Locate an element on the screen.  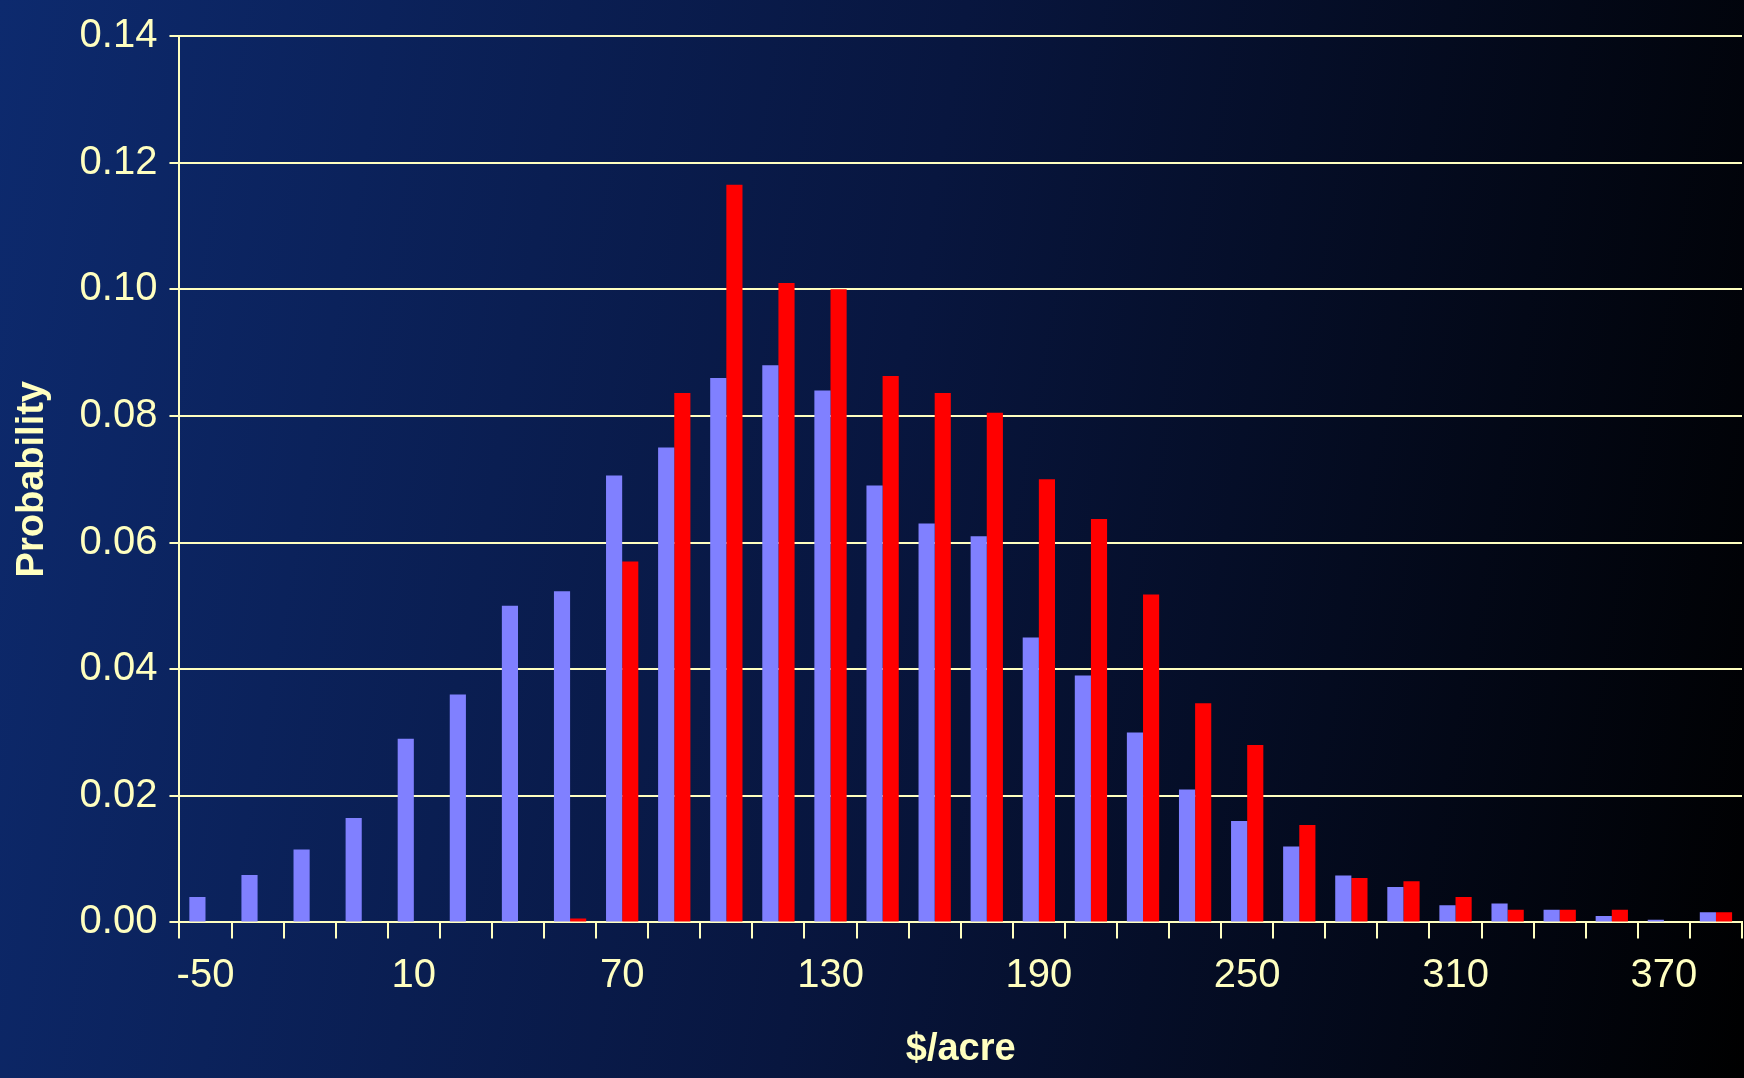
x-tick-label: 310 is located at coordinates (1455, 973).